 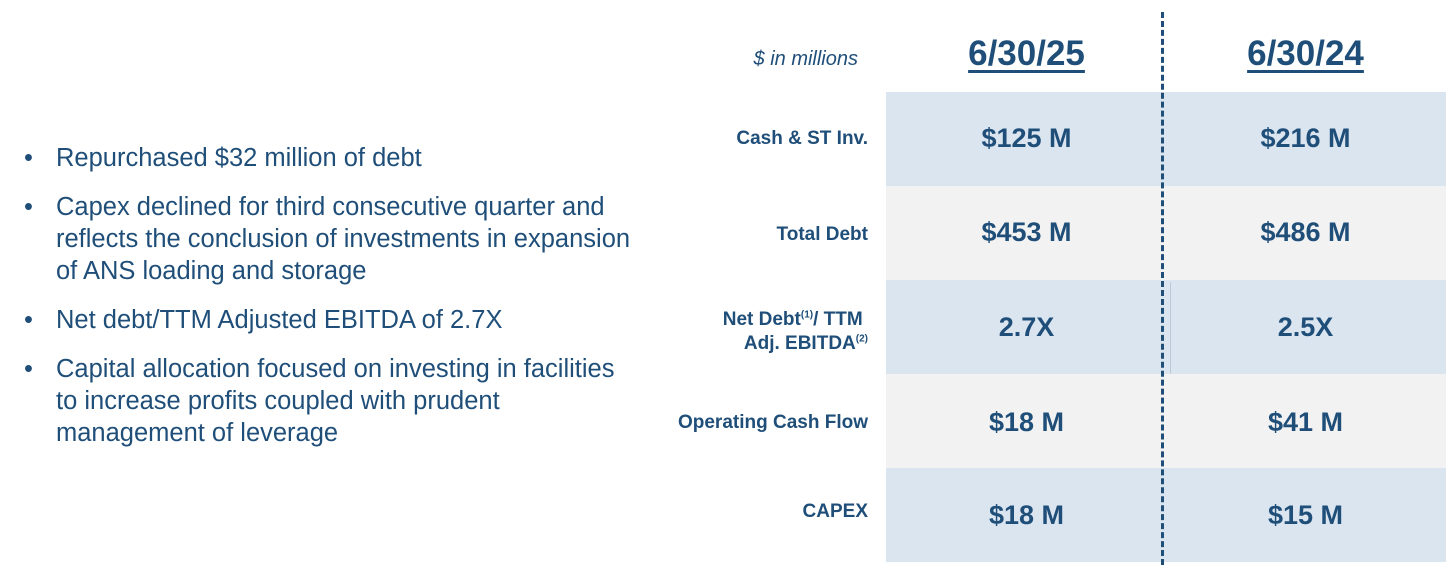 What do you see at coordinates (822, 234) in the screenshot?
I see `row-label-total-debt: Total Debt` at bounding box center [822, 234].